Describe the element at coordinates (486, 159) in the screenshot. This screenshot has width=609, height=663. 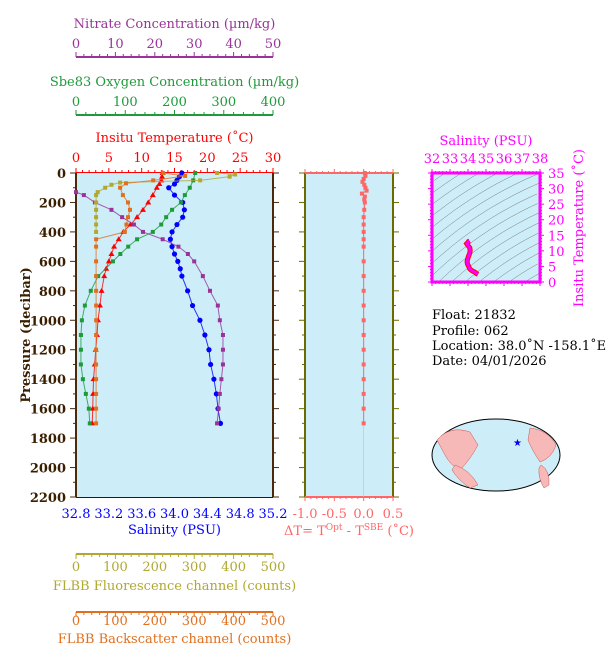
I see `ts-x-tick-label: 35` at that location.